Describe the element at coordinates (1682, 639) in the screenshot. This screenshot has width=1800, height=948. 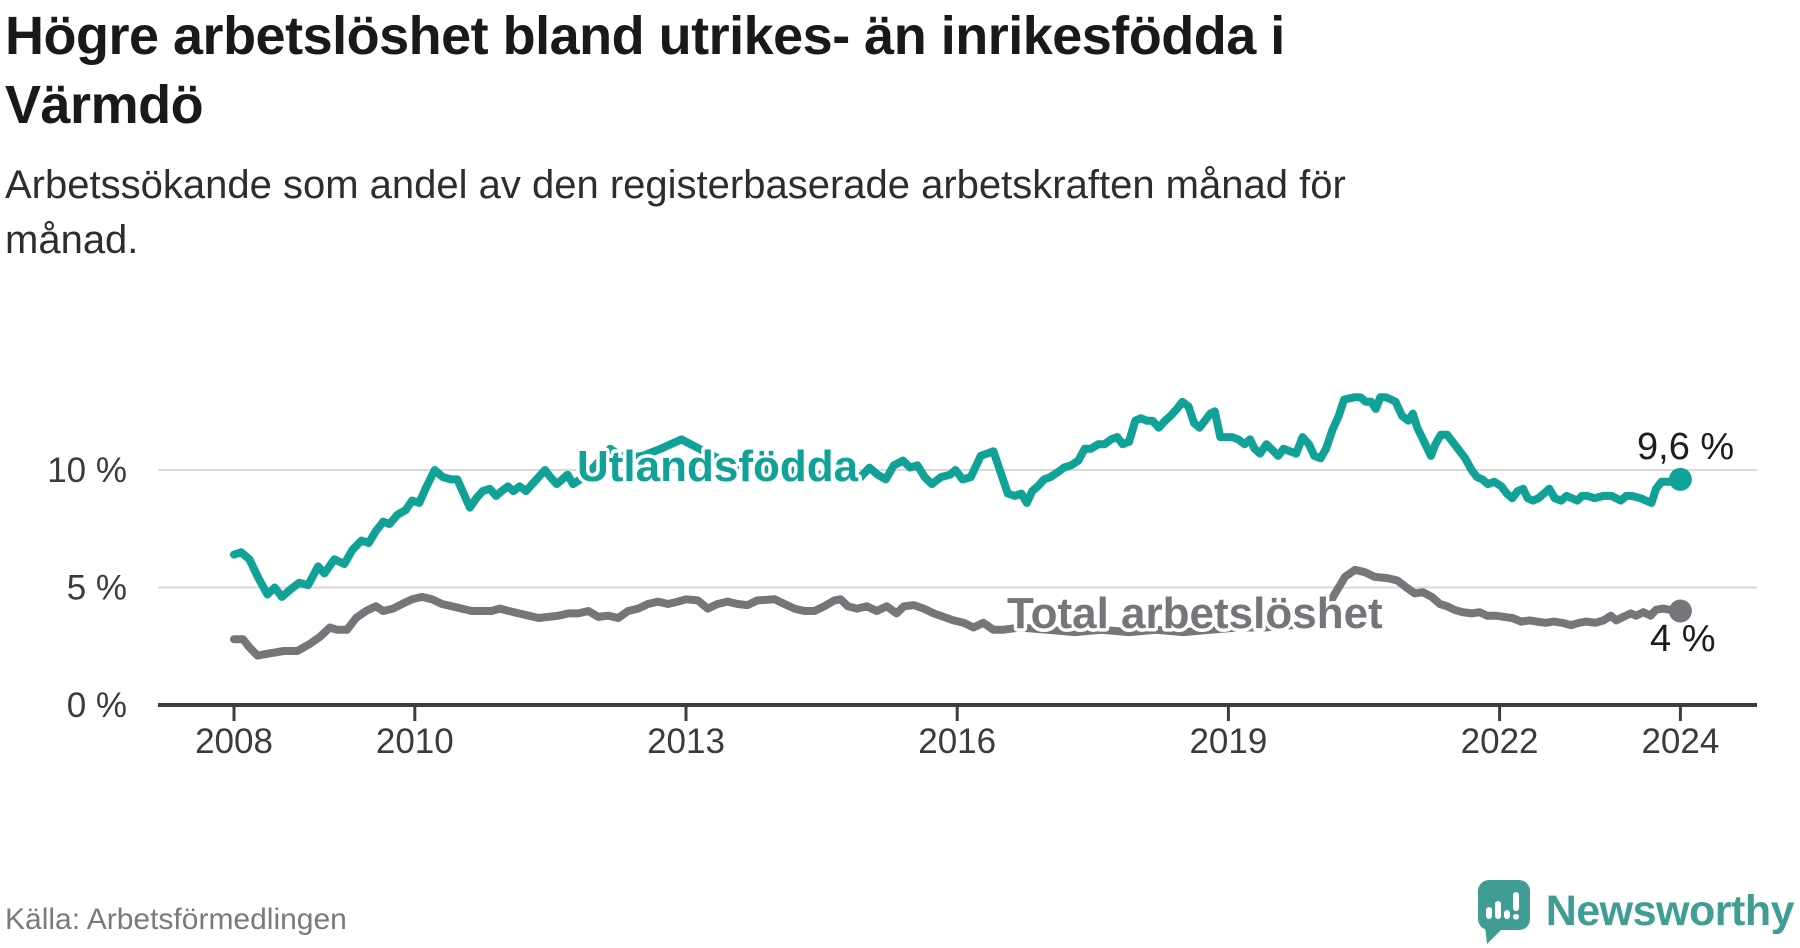
I see `end-value-label-total-arbetsloshet: 4 %` at that location.